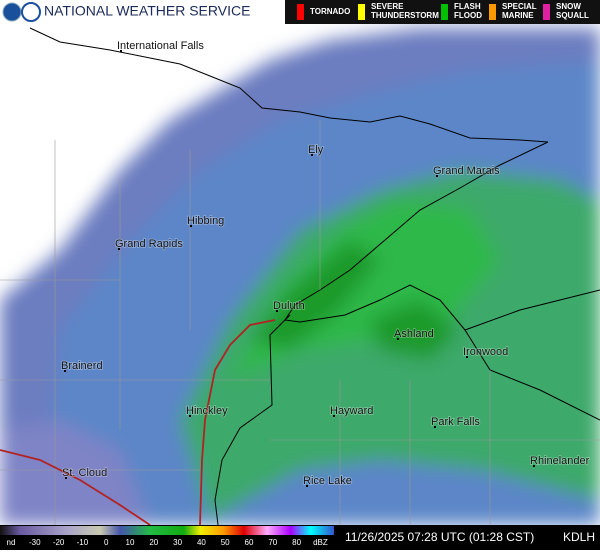  What do you see at coordinates (466, 171) in the screenshot?
I see `city-label: Grand Marais` at bounding box center [466, 171].